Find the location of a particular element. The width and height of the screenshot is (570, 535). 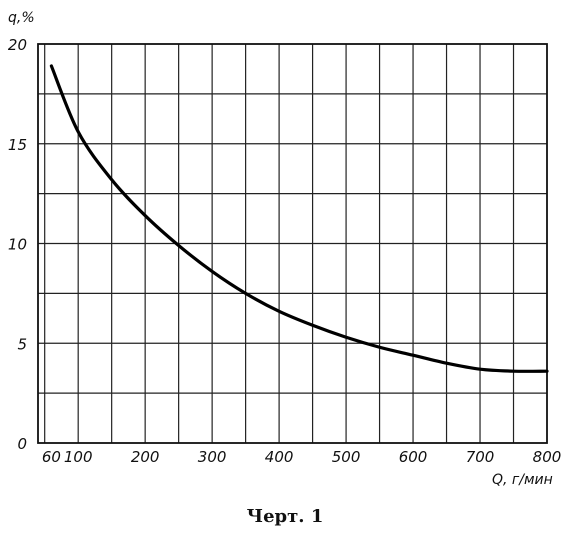

x-tick-label: 600 is located at coordinates (413, 457).